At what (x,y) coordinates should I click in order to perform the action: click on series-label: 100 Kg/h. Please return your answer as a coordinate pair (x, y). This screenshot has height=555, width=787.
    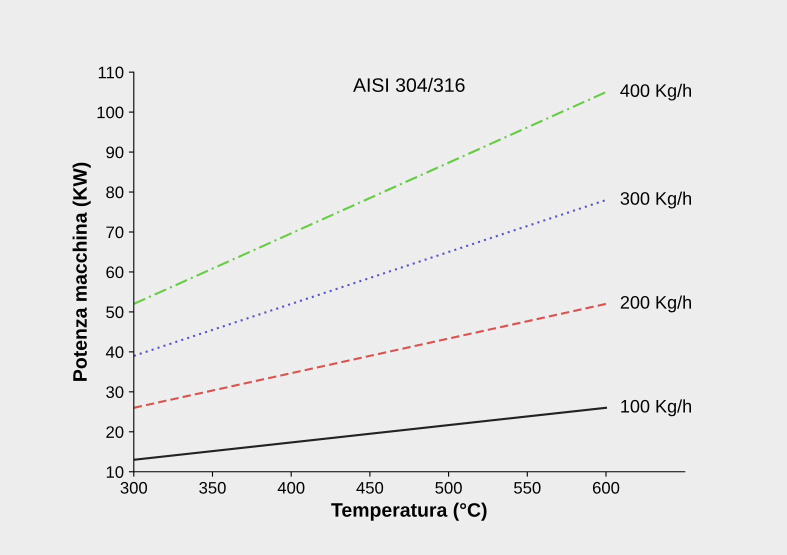
    Looking at the image, I should click on (656, 407).